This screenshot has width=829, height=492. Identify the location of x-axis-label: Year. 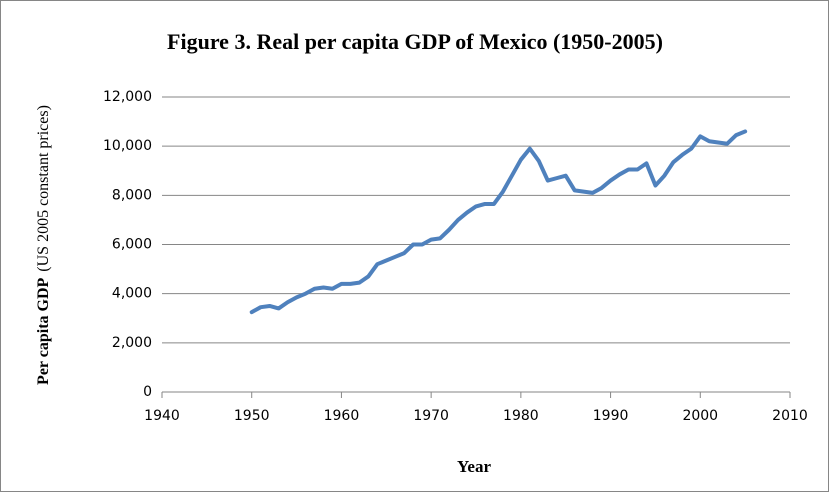
(474, 466).